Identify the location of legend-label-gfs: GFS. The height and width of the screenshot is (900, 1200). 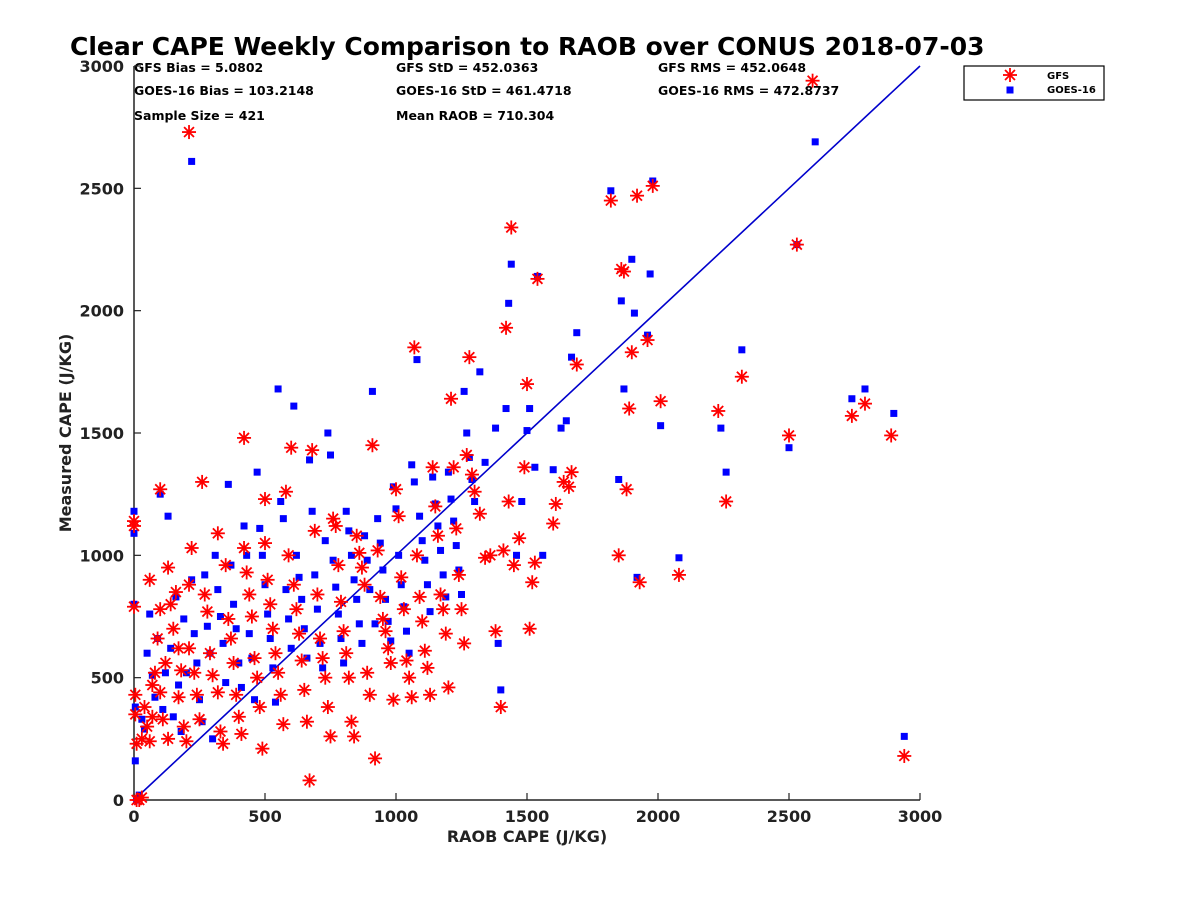
(1058, 76).